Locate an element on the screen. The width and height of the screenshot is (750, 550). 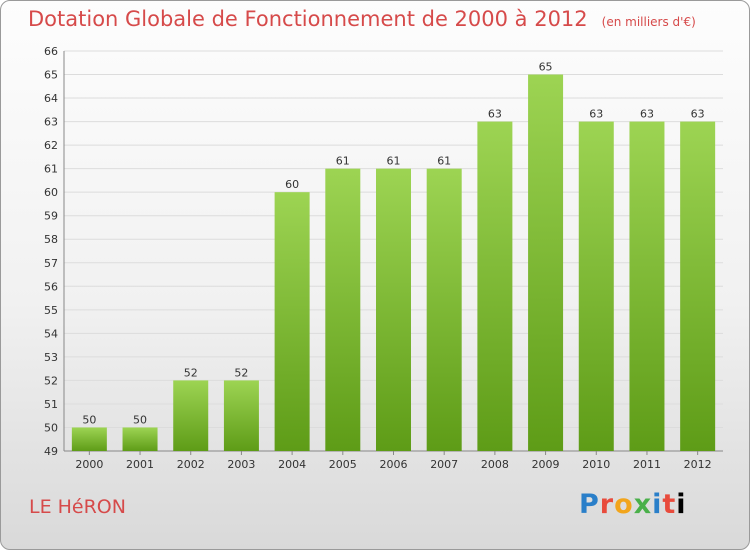
bar-2011 is located at coordinates (647, 286).